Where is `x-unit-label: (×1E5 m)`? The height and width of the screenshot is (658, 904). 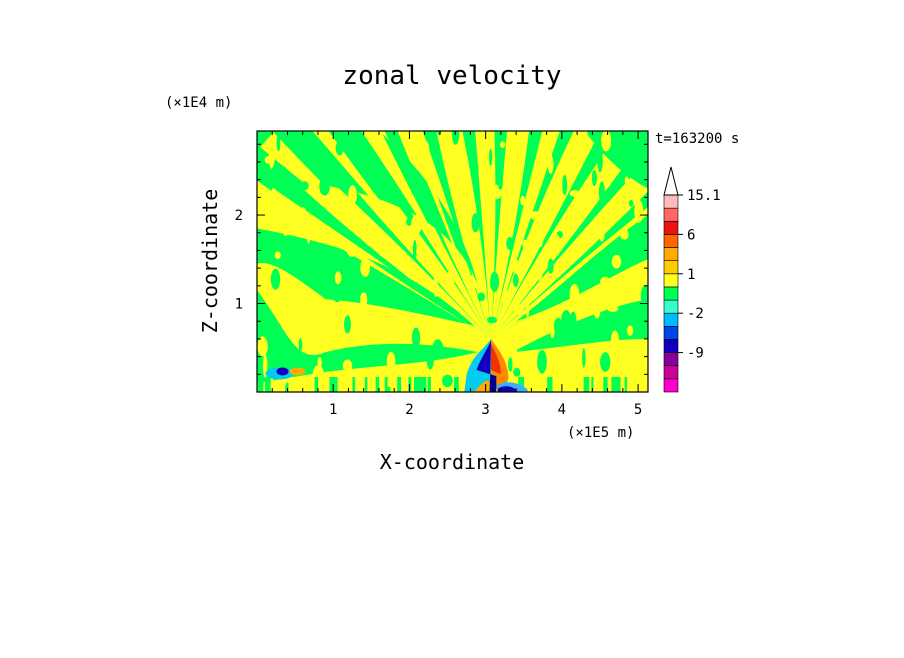
x-unit-label: (×1E5 m) is located at coordinates (600, 433).